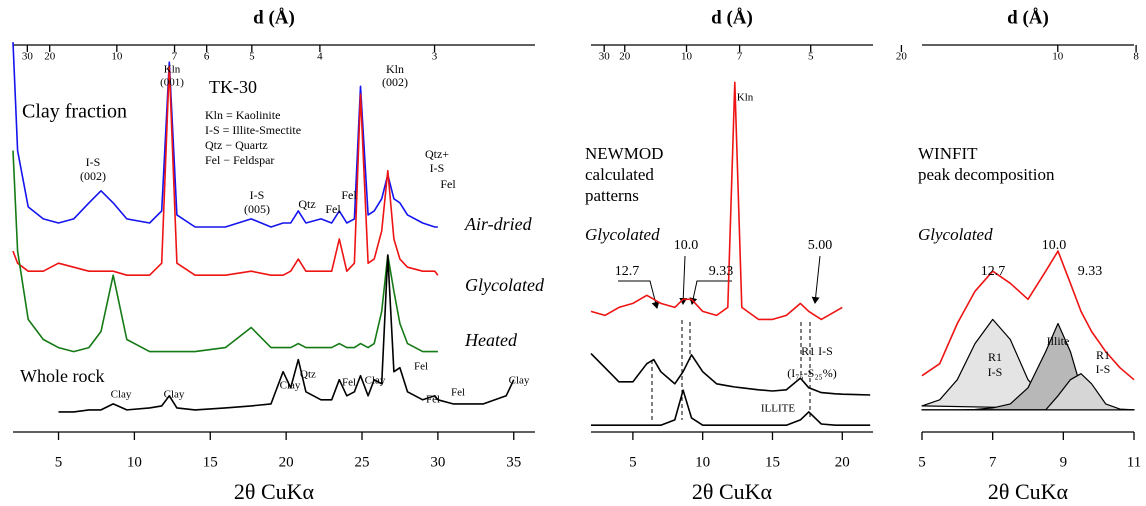  What do you see at coordinates (172, 83) in the screenshot?
I see `annotation: (001)` at bounding box center [172, 83].